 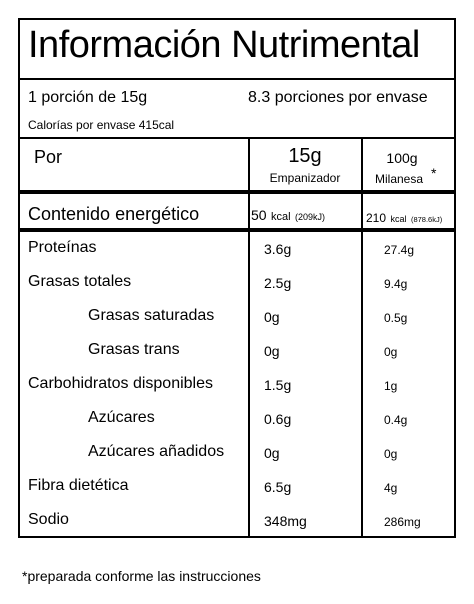 What do you see at coordinates (338, 97) in the screenshot?
I see `servings-per-pack: 8.3 porciones por envase` at bounding box center [338, 97].